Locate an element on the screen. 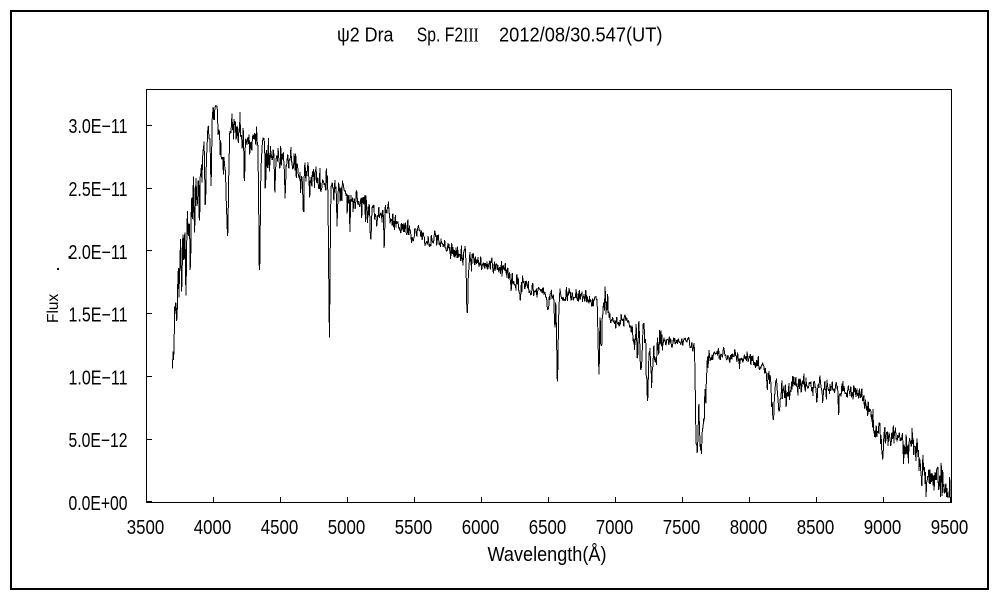 Image resolution: width=1000 pixels, height=600 pixels. svg-text: 7000 is located at coordinates (615, 528).